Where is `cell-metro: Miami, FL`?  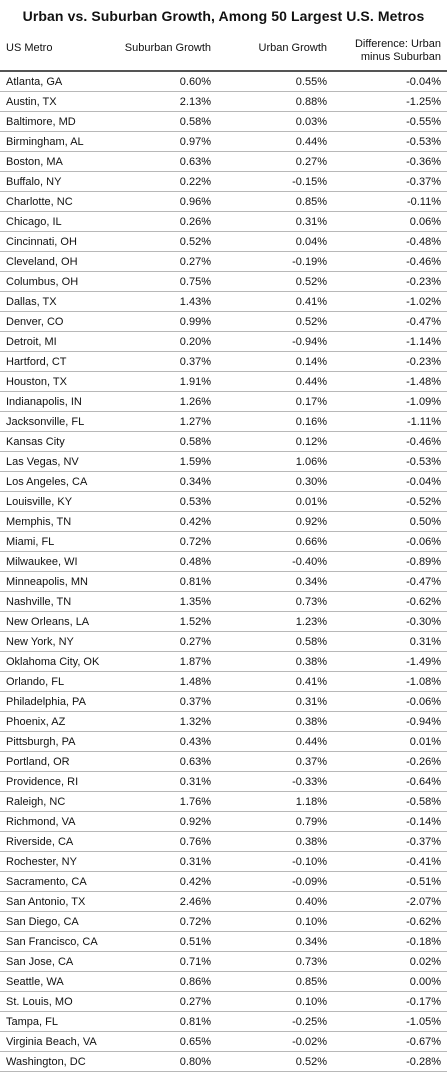
cell-metro: Miami, FL is located at coordinates (30, 542).